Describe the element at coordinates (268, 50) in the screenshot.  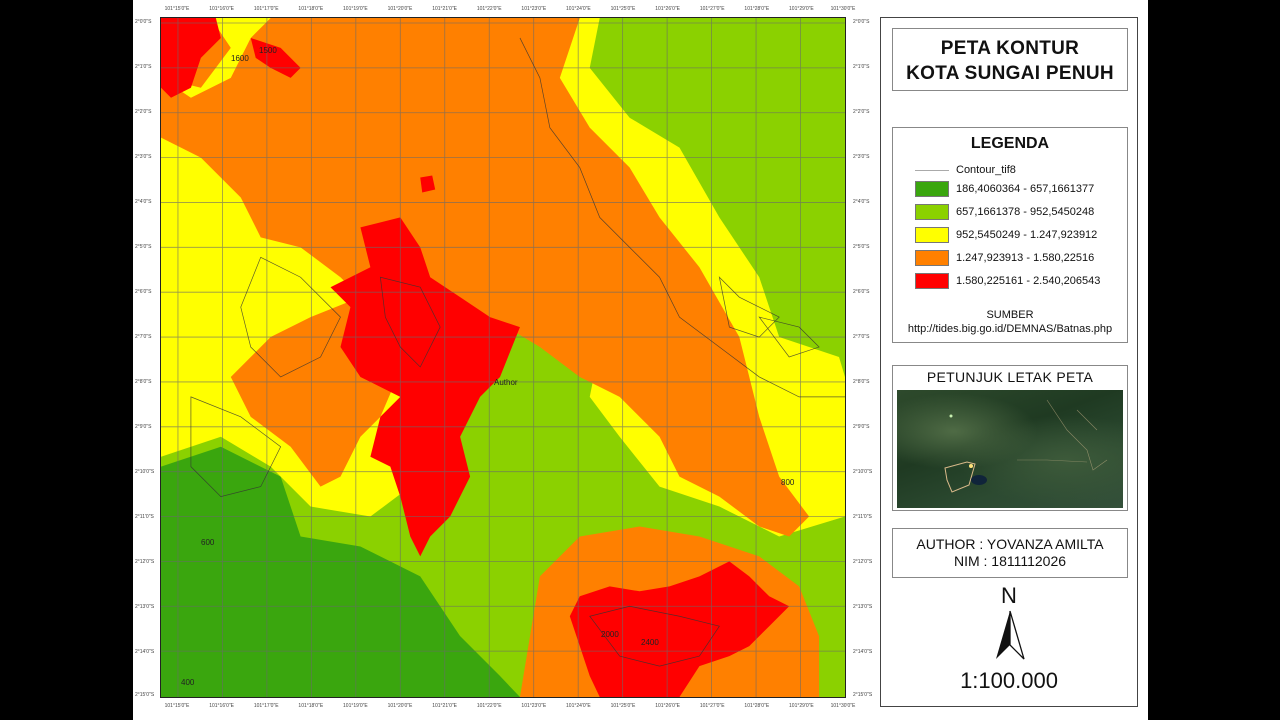
I see `contour-label: 1500` at that location.